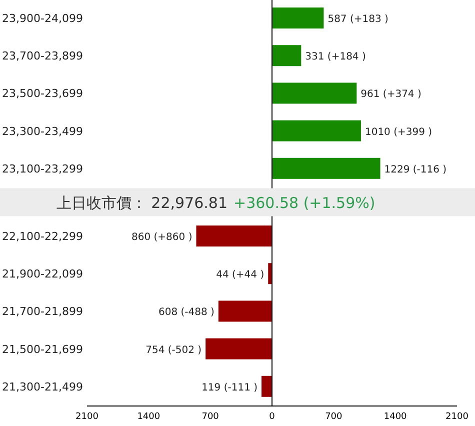 This screenshot has height=426, width=475. I want to click on y-tick-label: 21,900-22,099, so click(42, 274).